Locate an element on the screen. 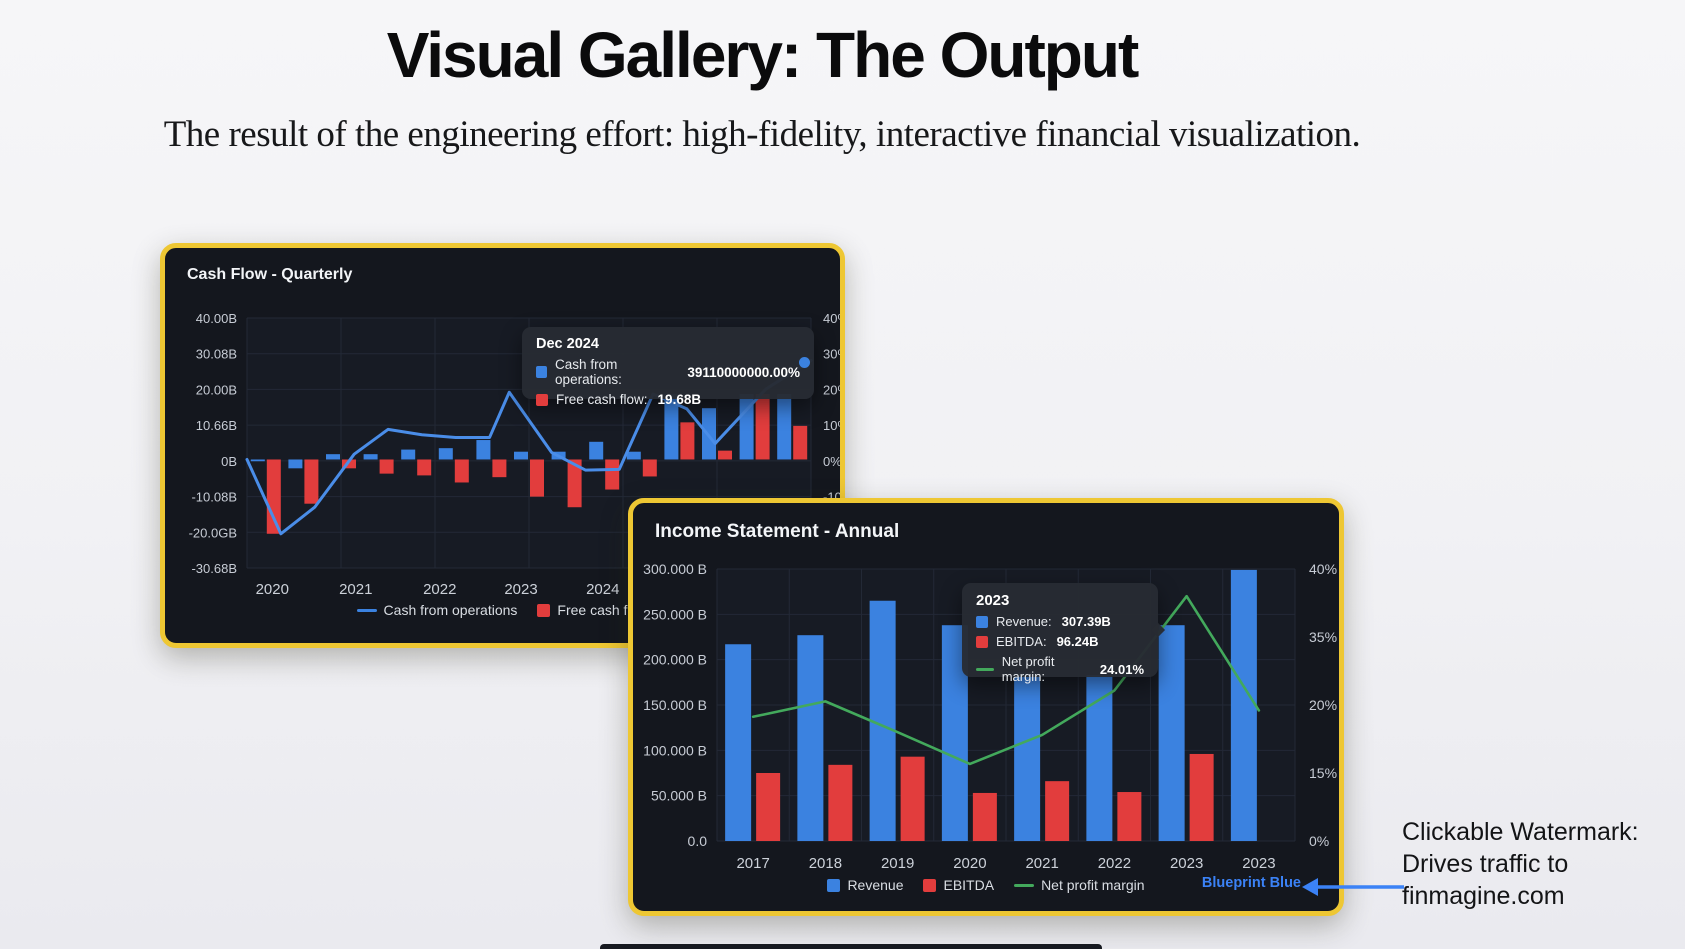 The width and height of the screenshot is (1685, 949). tooltip-value: 96.24B is located at coordinates (1077, 641).